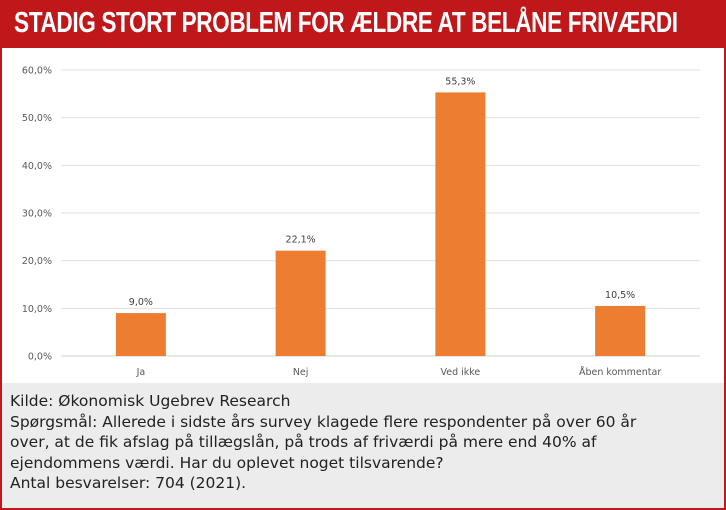  Describe the element at coordinates (141, 372) in the screenshot. I see `x-tick-label: Ja` at that location.